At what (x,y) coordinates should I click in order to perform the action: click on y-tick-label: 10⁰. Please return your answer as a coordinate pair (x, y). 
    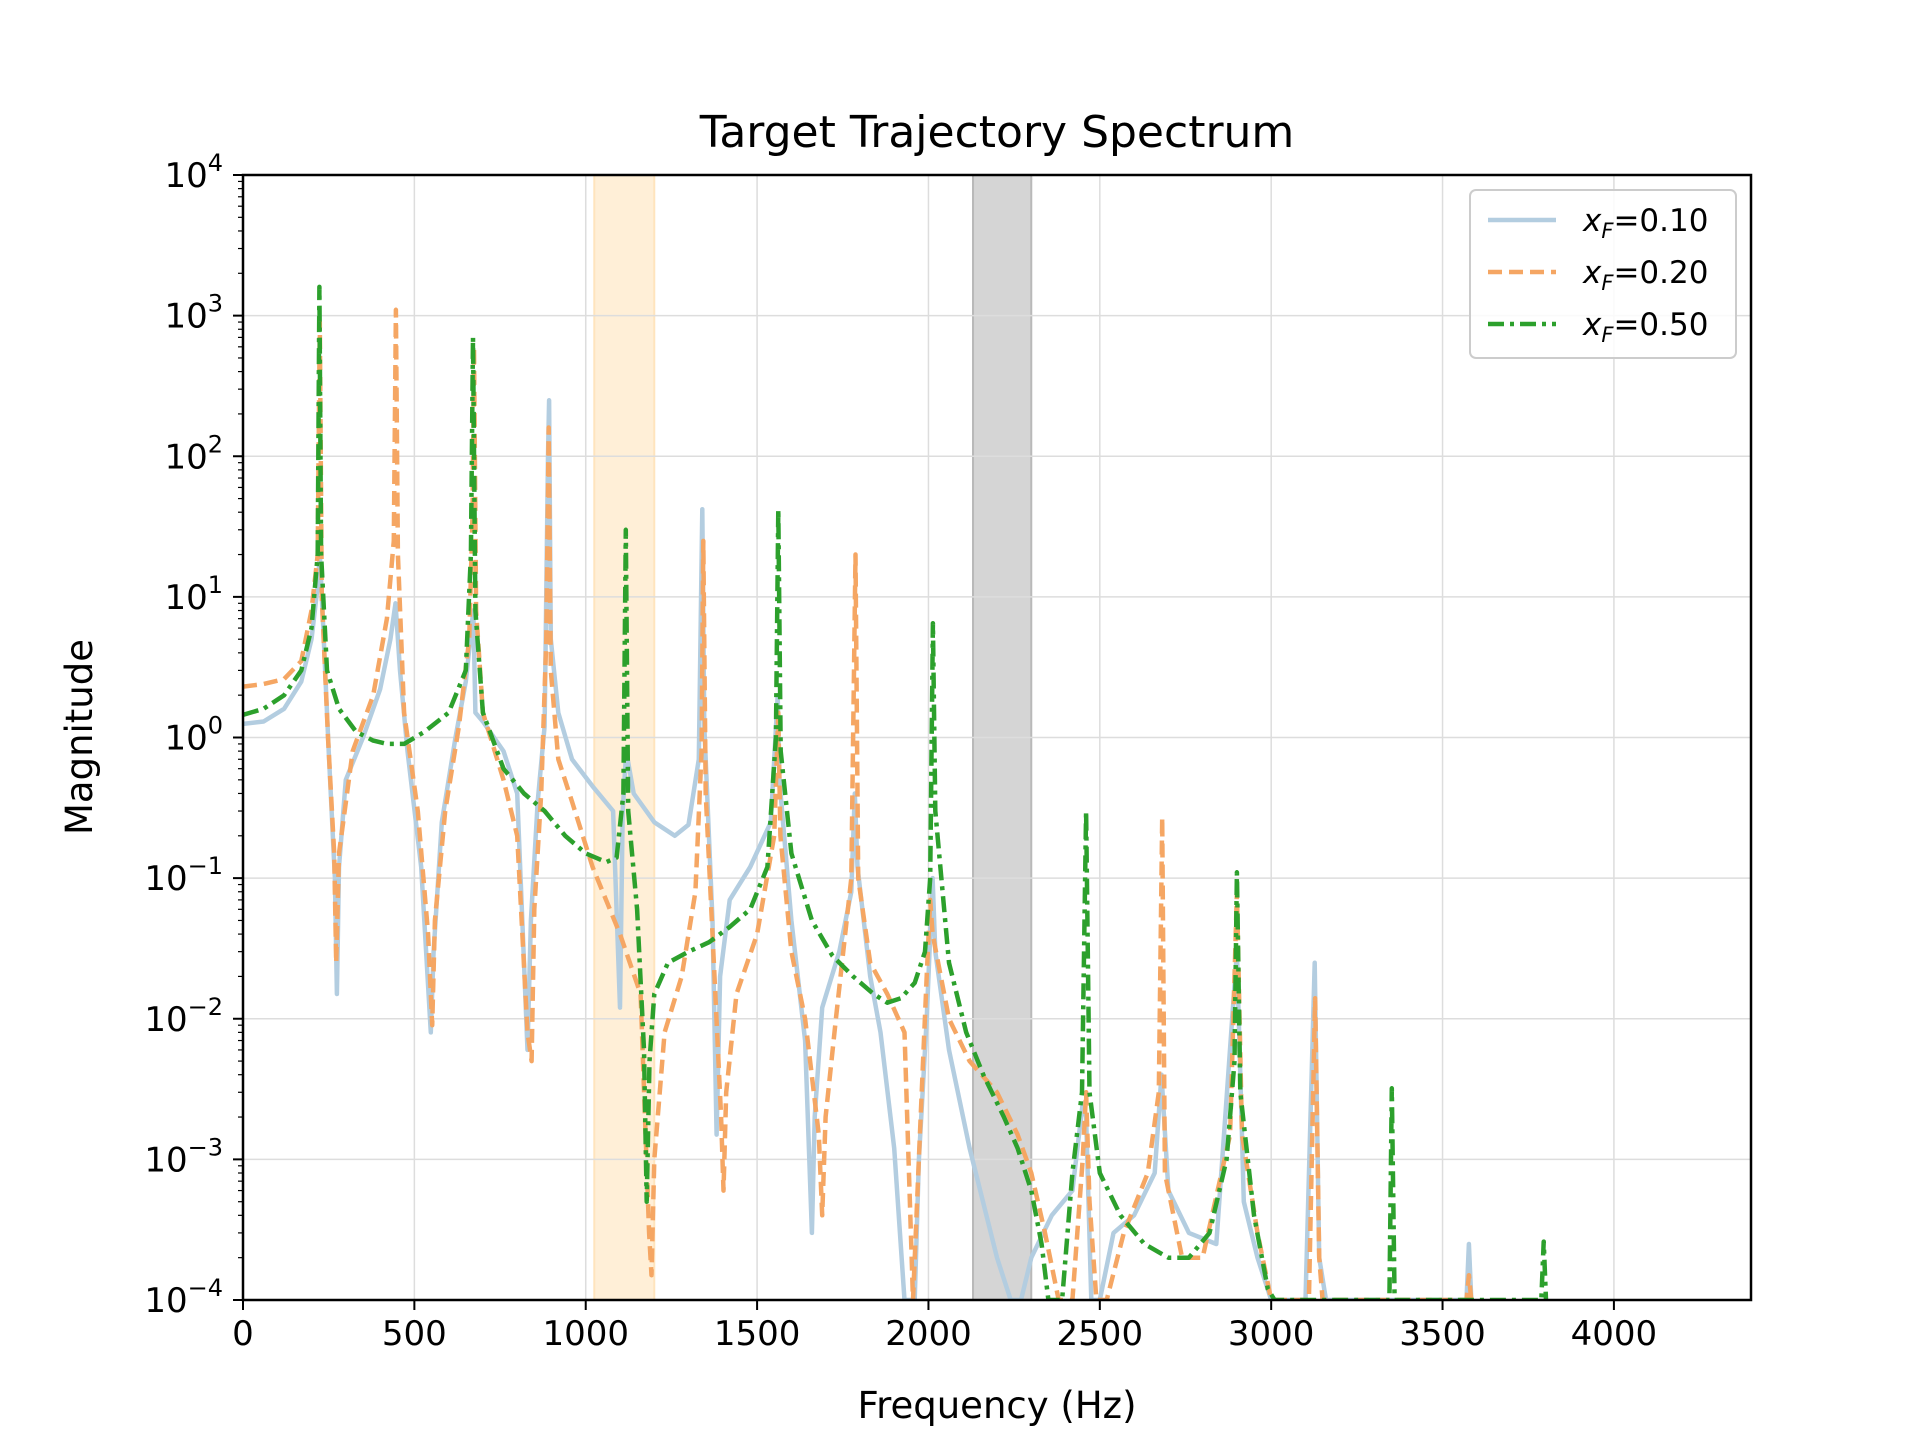
    Looking at the image, I should click on (193, 735).